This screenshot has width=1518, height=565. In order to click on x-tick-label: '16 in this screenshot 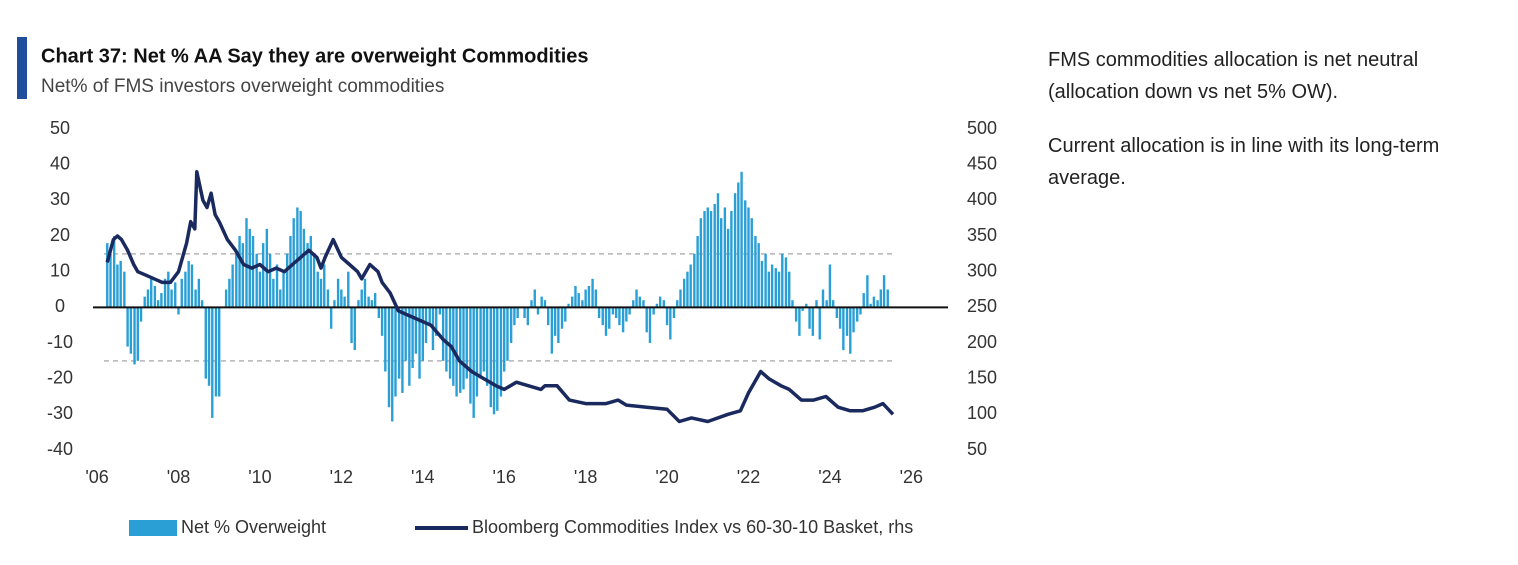, I will do `click(503, 477)`.